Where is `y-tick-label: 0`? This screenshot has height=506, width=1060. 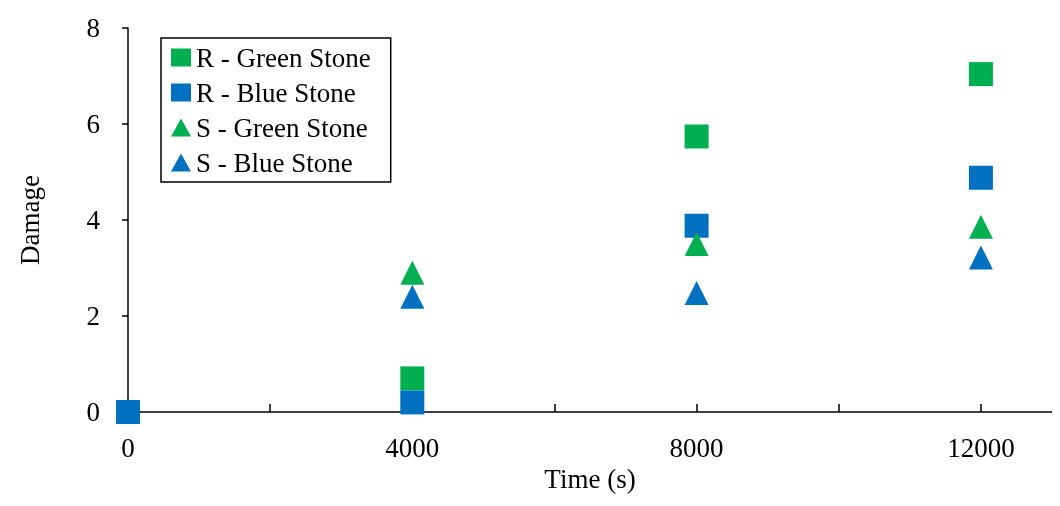 y-tick-label: 0 is located at coordinates (93, 412).